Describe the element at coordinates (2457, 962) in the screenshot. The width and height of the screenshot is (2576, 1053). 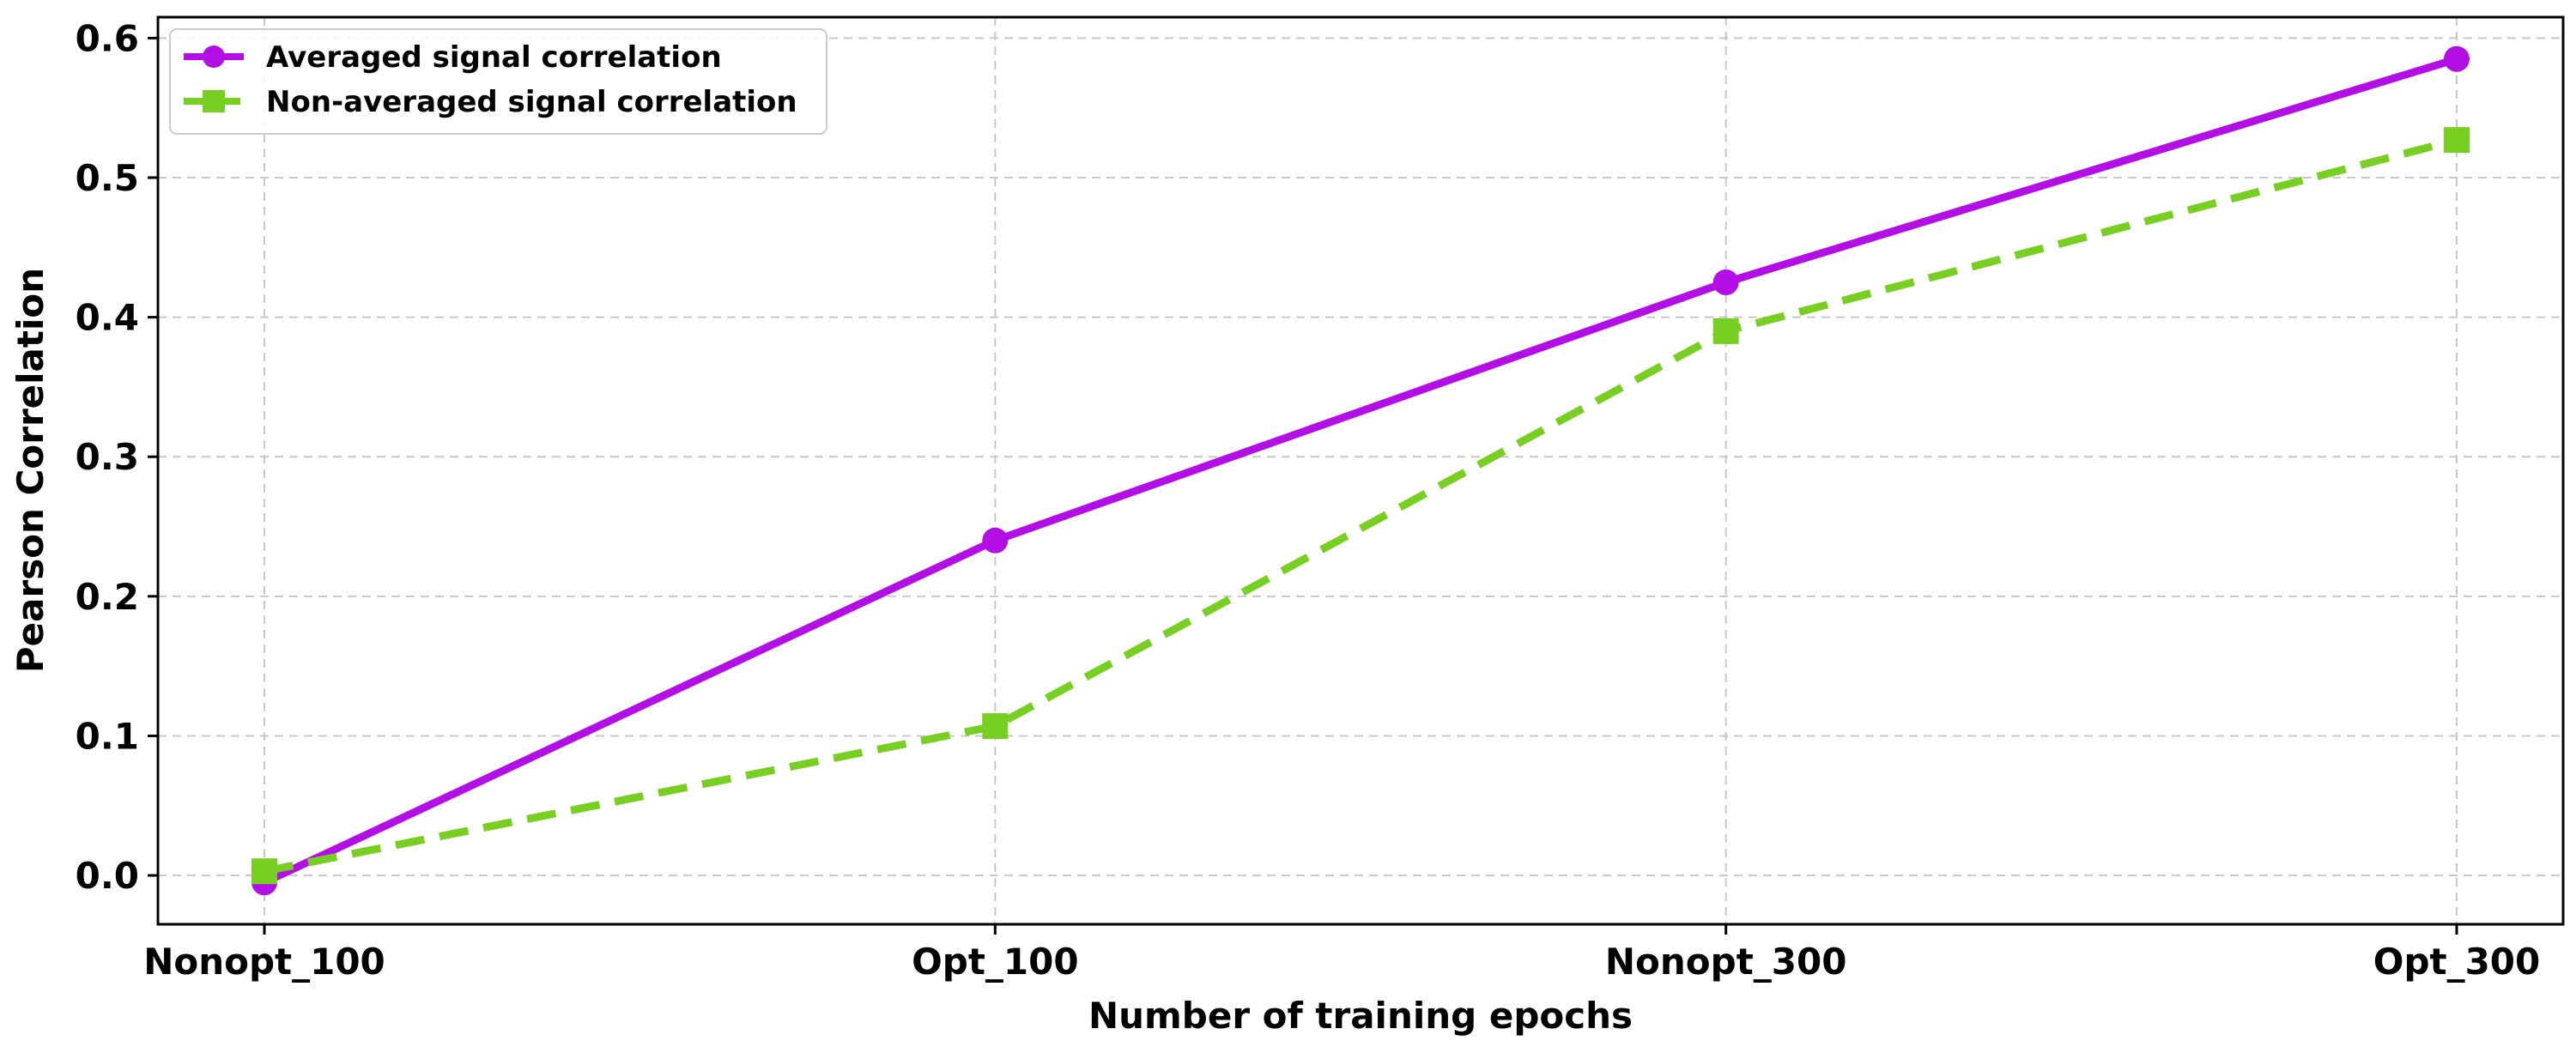
I see `x-tick-label: Opt_300` at that location.